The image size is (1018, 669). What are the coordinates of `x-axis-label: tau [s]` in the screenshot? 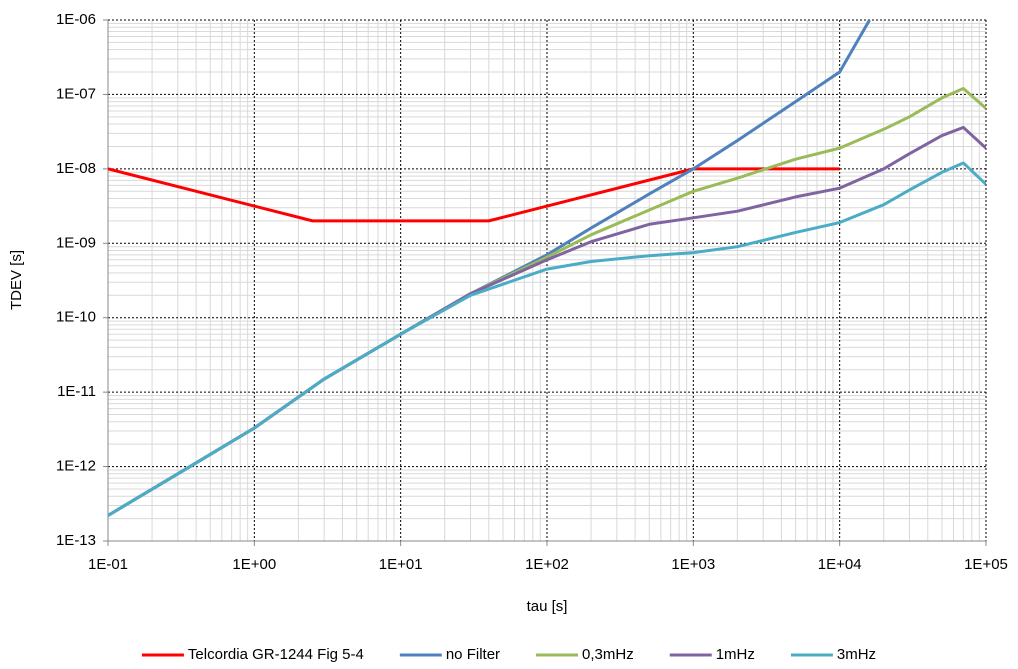 It's located at (547, 606).